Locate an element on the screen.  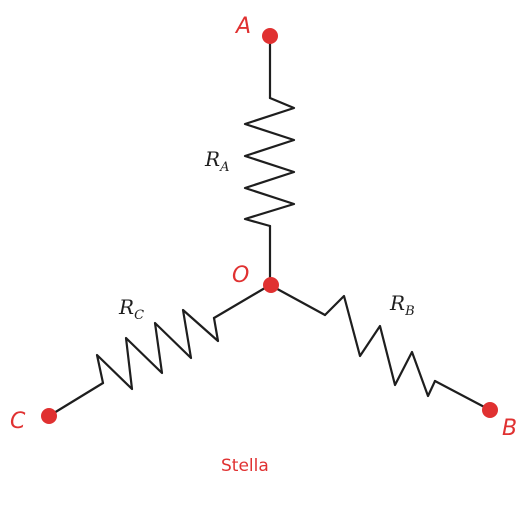
resistor-c-subscript: C is located at coordinates (139, 315).